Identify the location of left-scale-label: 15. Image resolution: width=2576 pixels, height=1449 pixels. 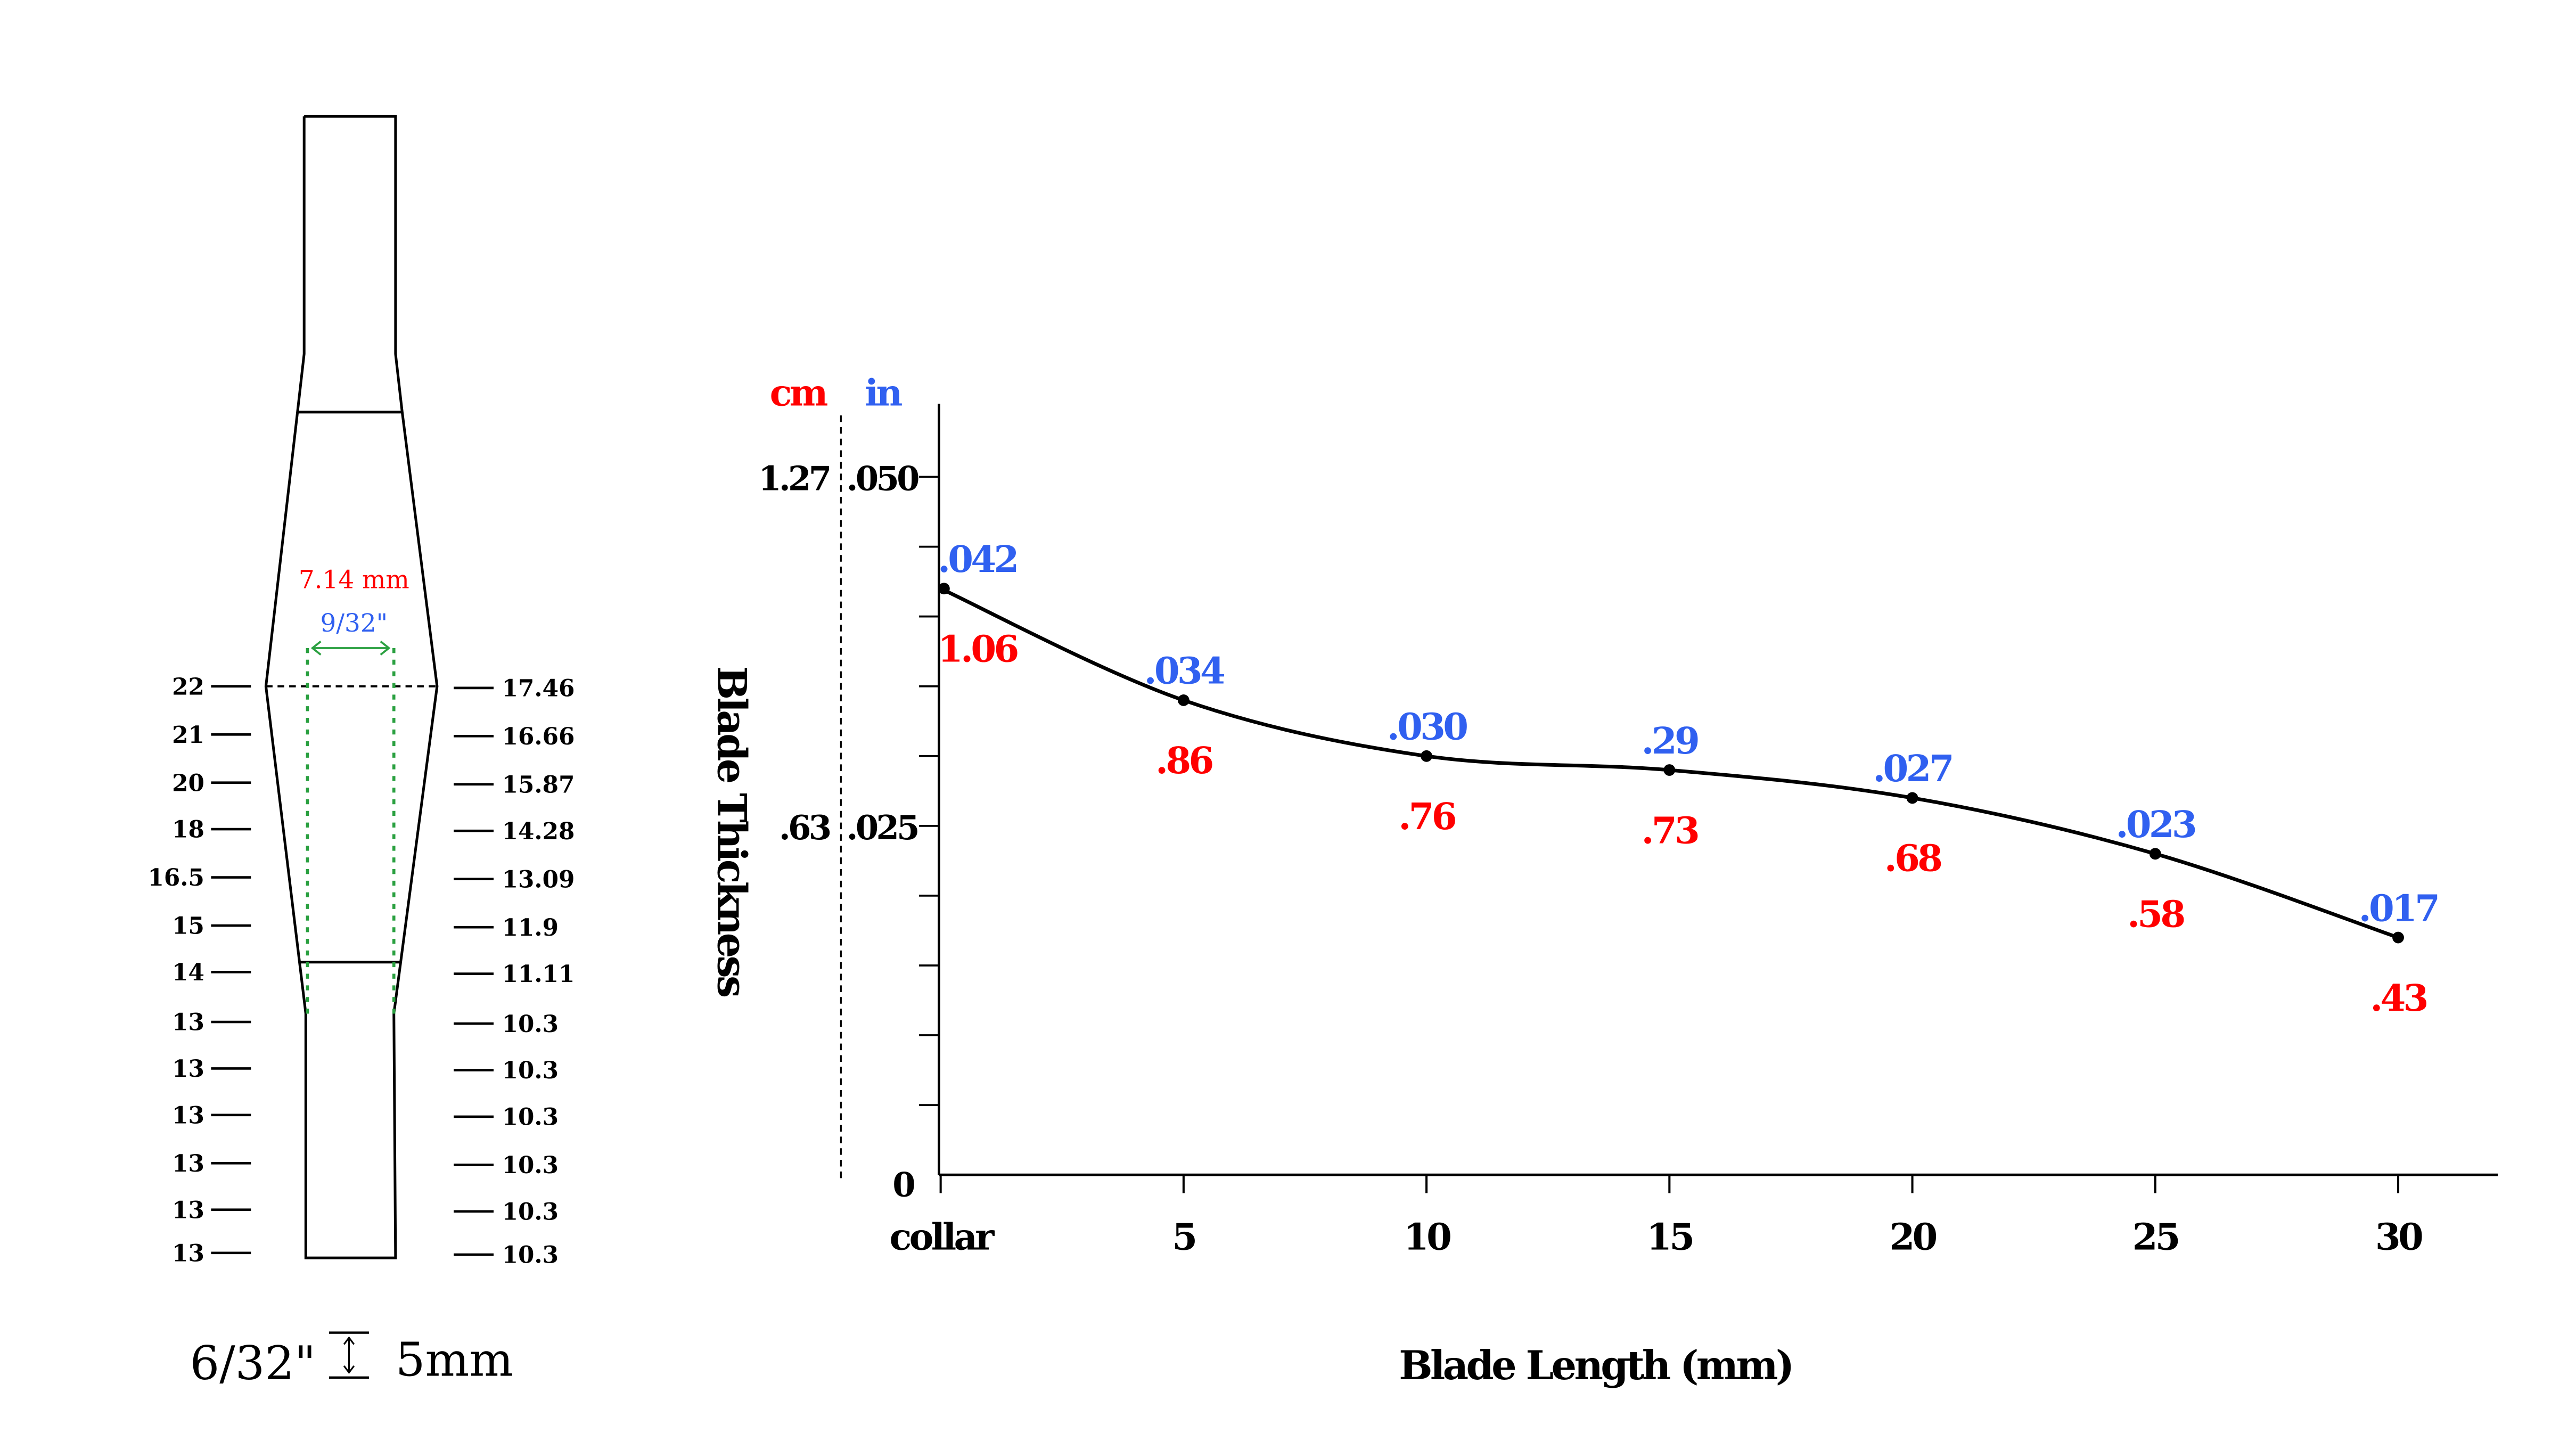
(188, 926).